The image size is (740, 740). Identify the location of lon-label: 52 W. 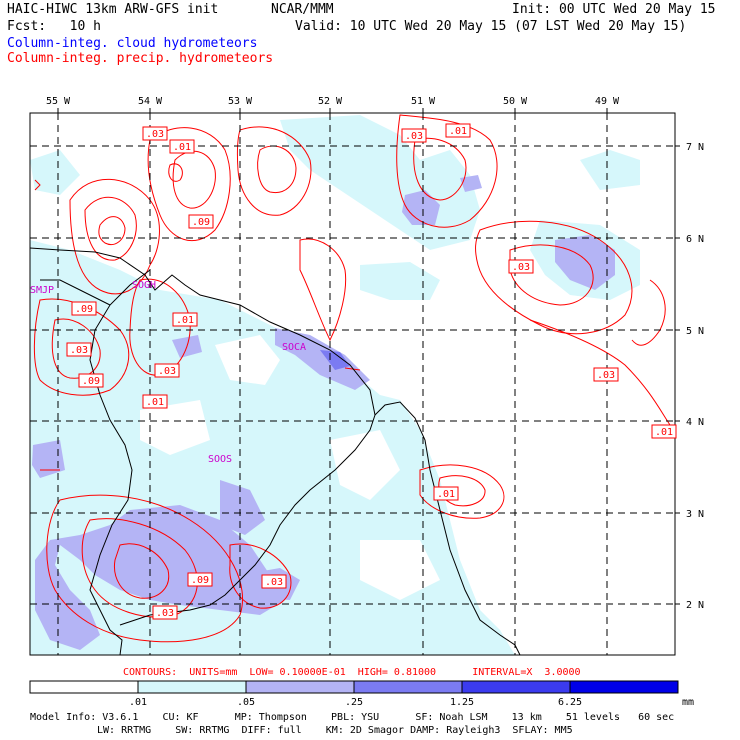
(330, 101).